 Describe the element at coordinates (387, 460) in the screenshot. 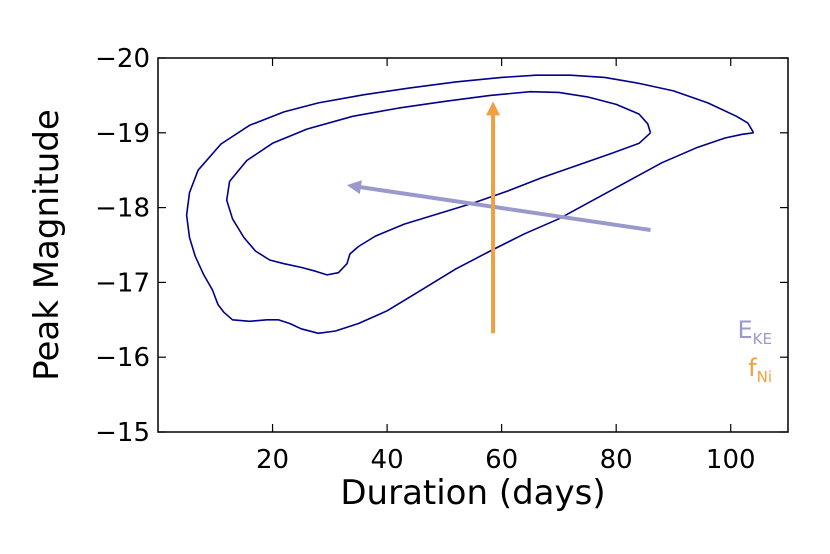

I see `x-tick-label: 40` at that location.